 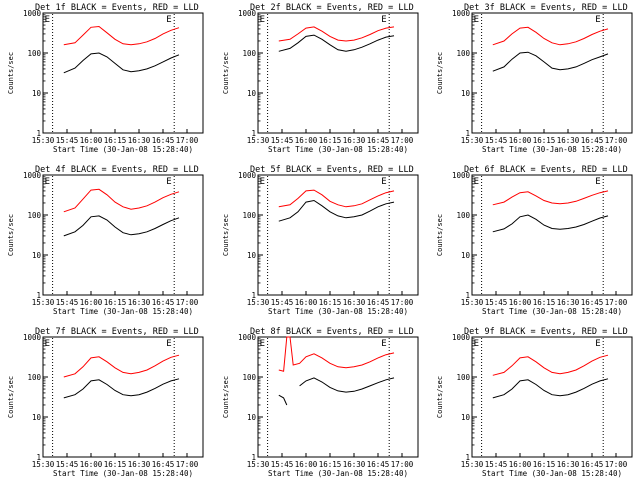 What do you see at coordinates (332, 170) in the screenshot?
I see `panel-title: Det 5f BLACK = Events, RED = LLD` at bounding box center [332, 170].